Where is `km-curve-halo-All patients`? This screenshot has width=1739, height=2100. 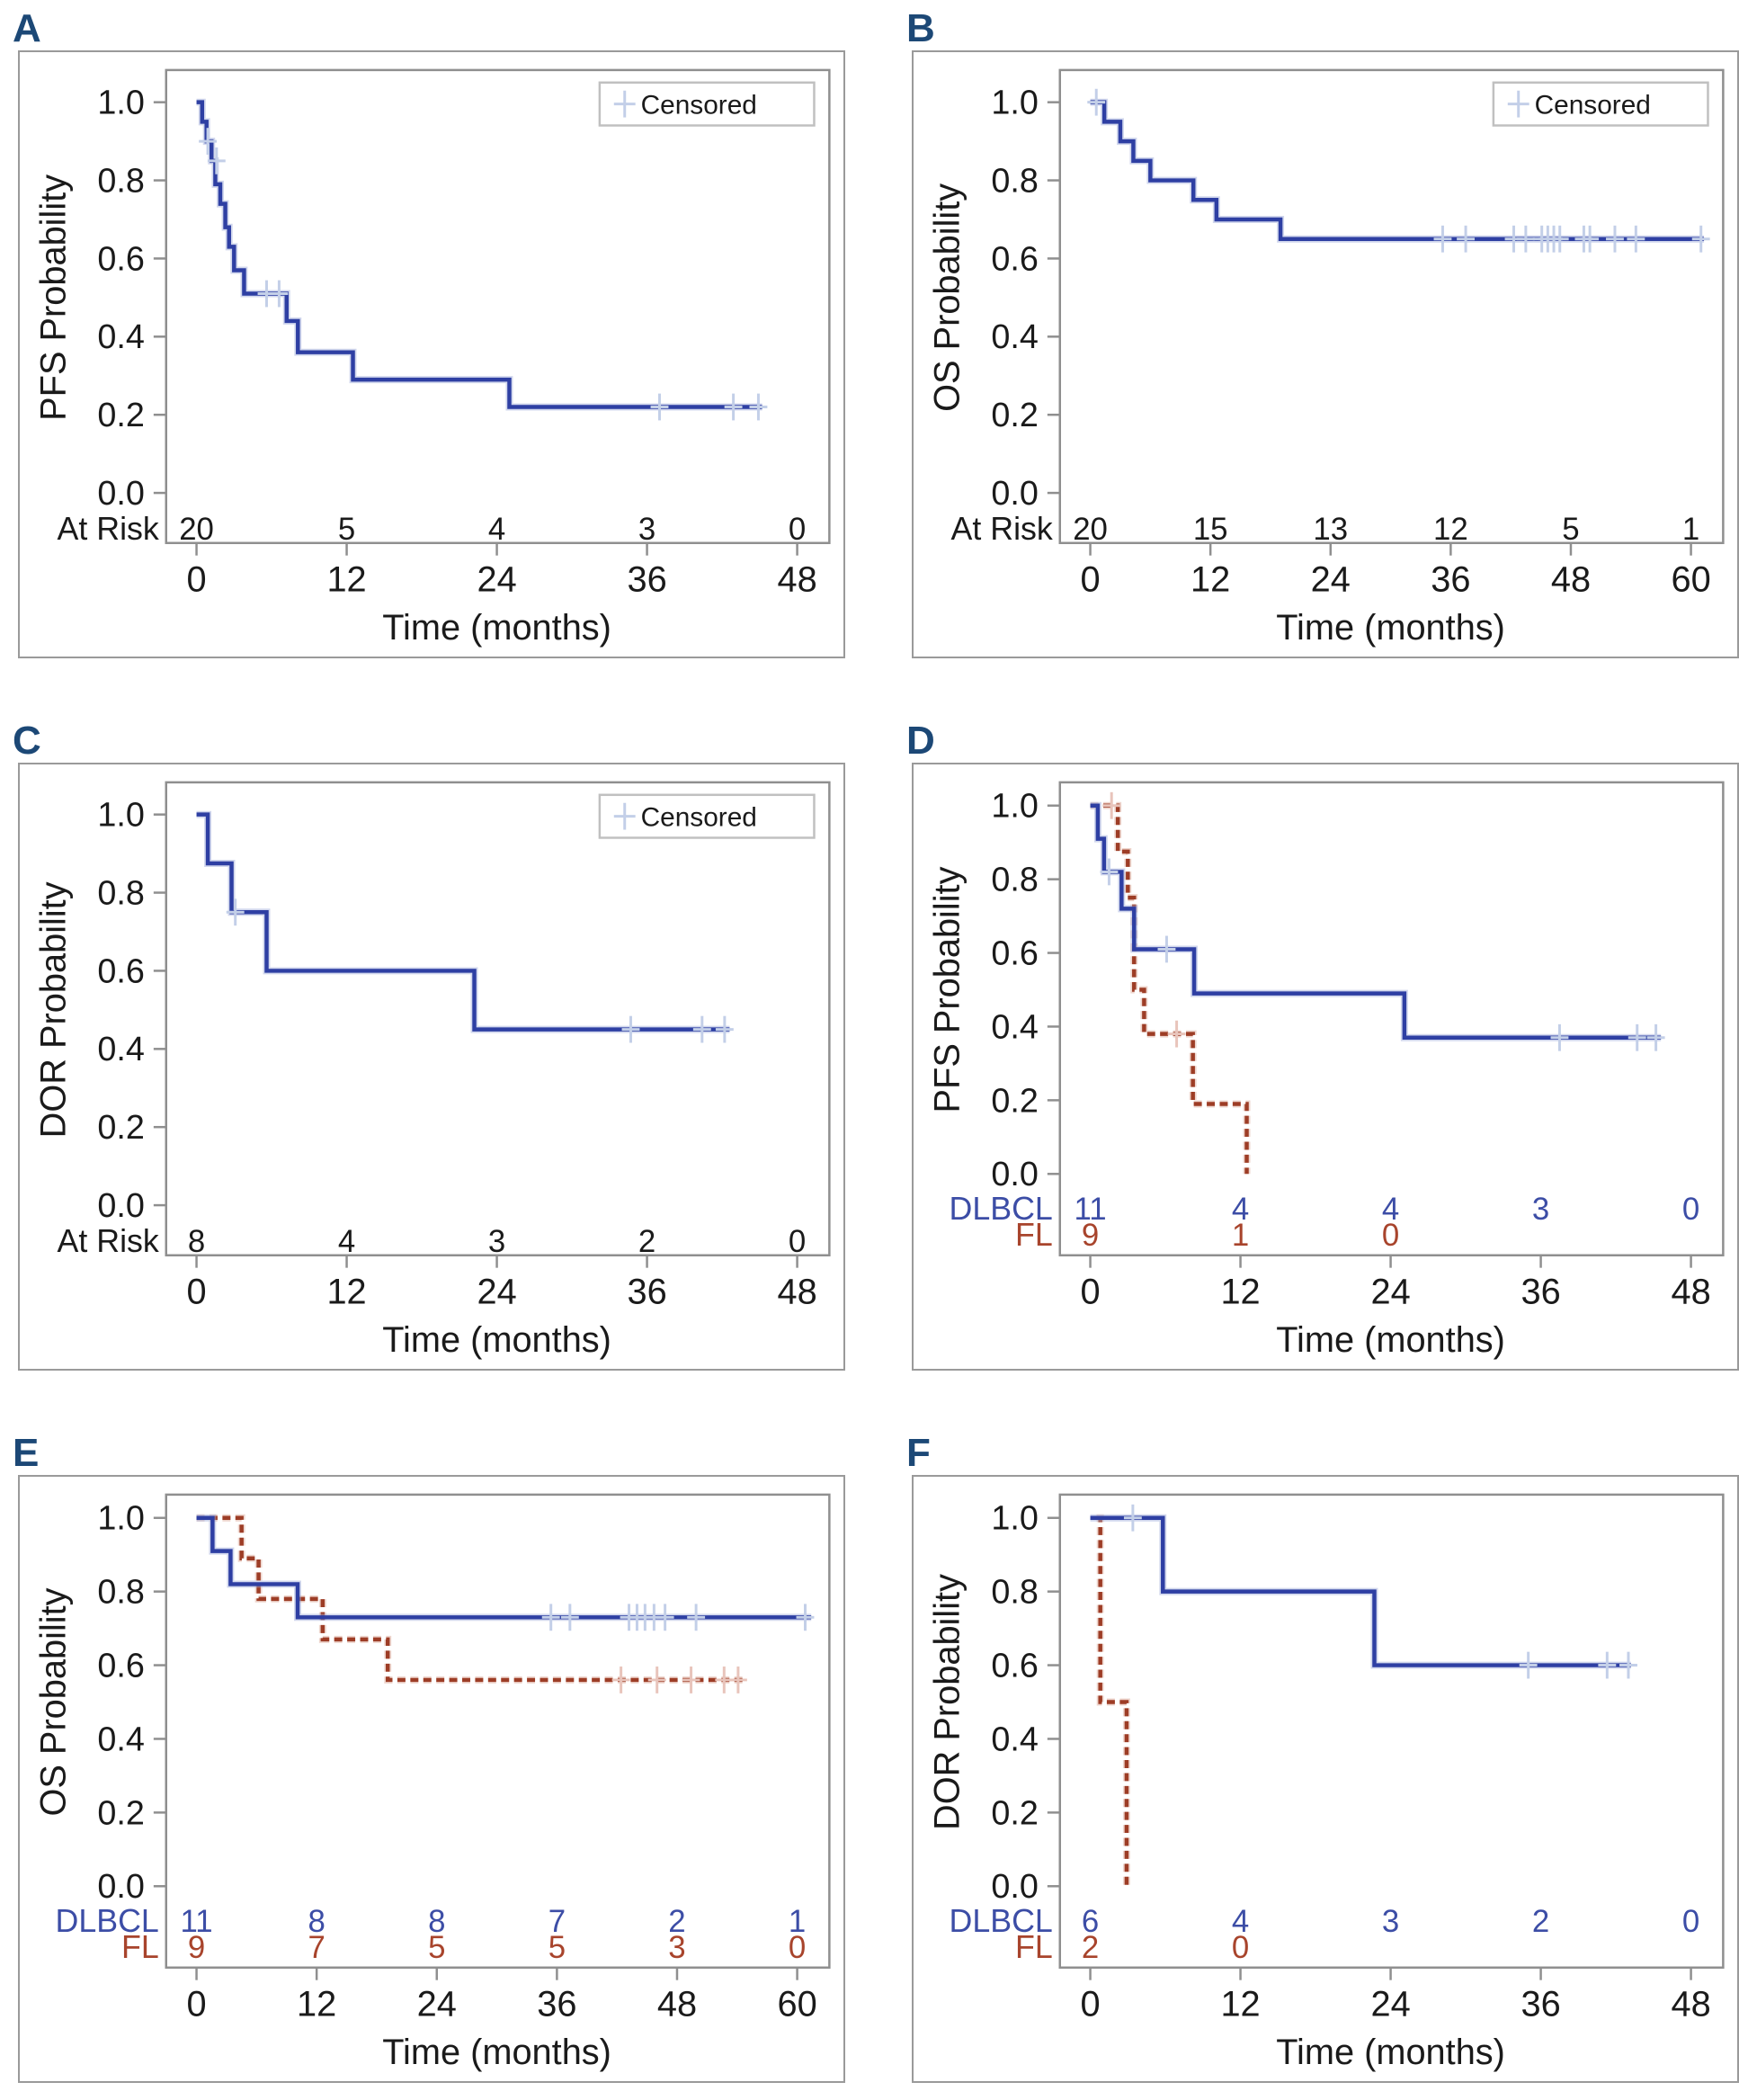
km-curve-halo-All patients is located at coordinates (479, 254).